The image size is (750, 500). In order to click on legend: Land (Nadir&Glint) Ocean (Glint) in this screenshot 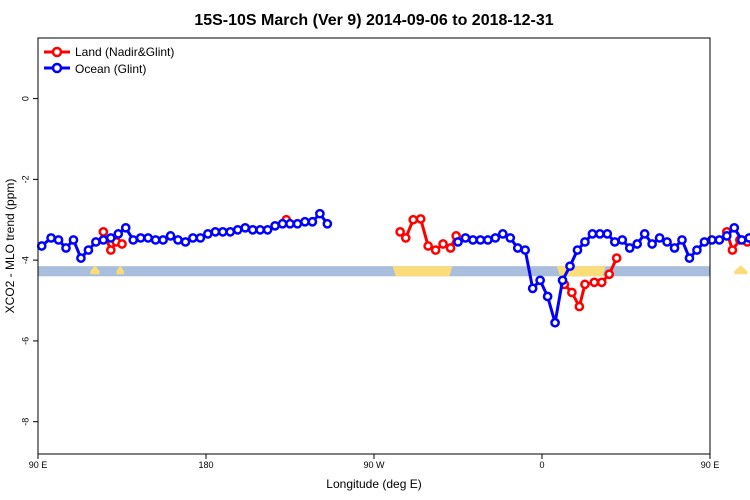, I will do `click(109, 60)`.